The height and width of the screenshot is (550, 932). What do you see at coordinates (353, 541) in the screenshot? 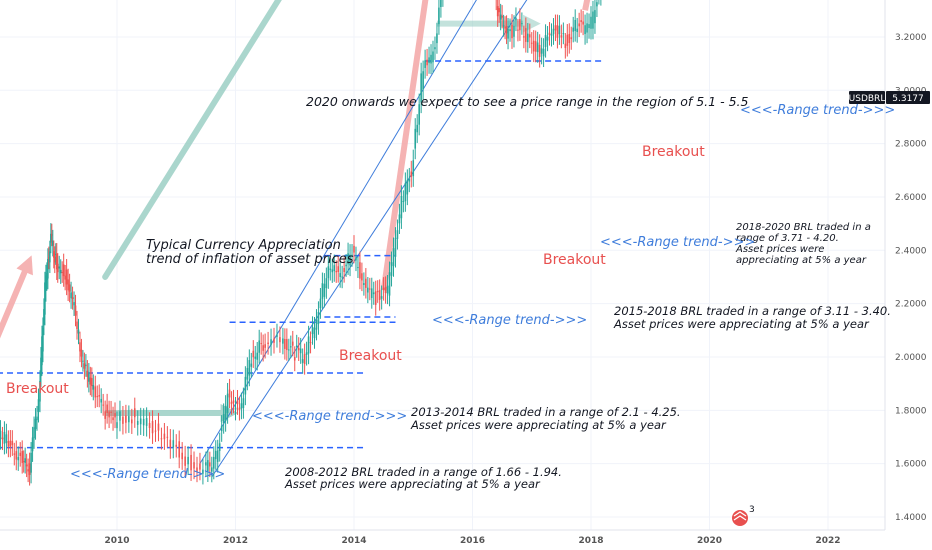
I see `x-tick-label: 2014` at bounding box center [353, 541].